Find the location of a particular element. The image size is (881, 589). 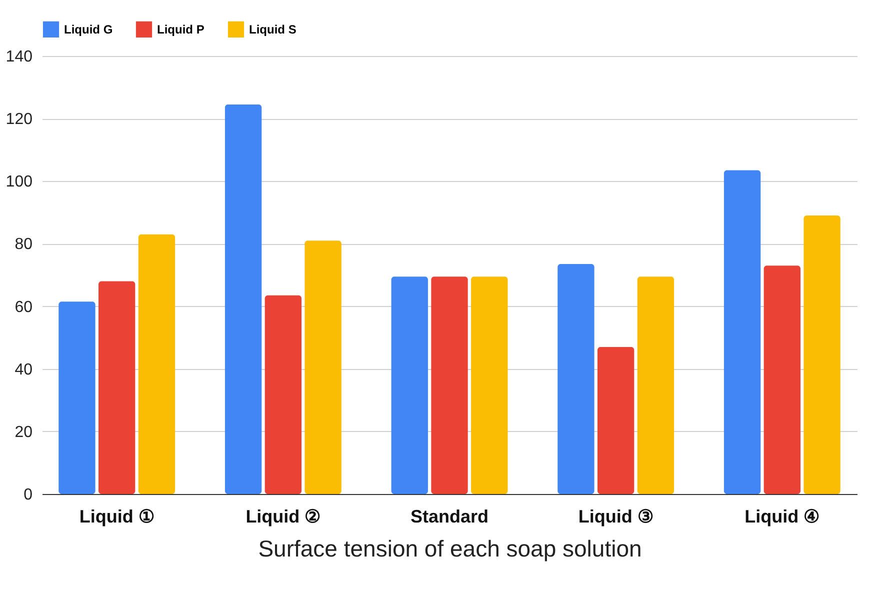

x-tick-label: Standard is located at coordinates (449, 516).